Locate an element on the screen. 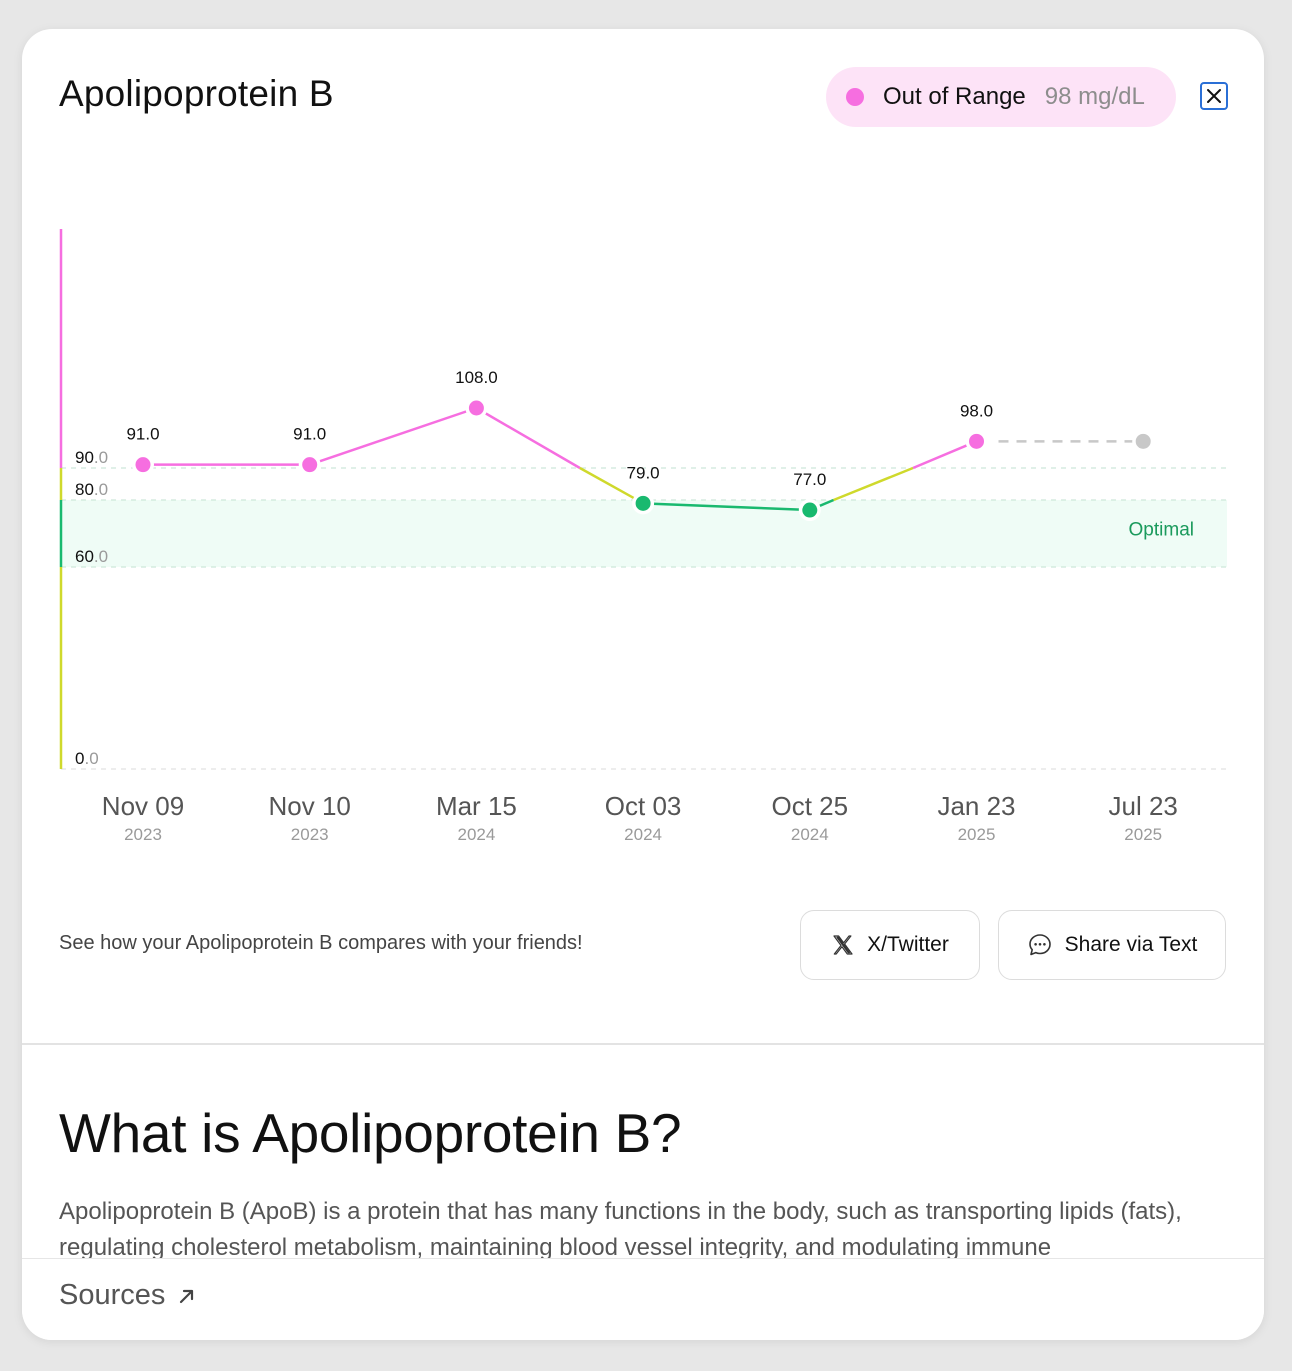 The image size is (1292, 1371). chat-bubble-icon is located at coordinates (1039, 945).